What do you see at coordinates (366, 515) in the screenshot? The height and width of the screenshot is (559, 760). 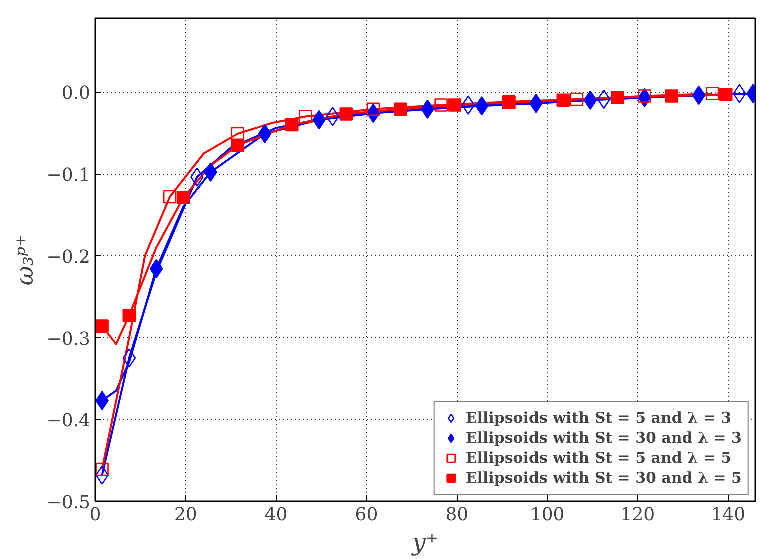 I see `x-tick-label: 60` at bounding box center [366, 515].